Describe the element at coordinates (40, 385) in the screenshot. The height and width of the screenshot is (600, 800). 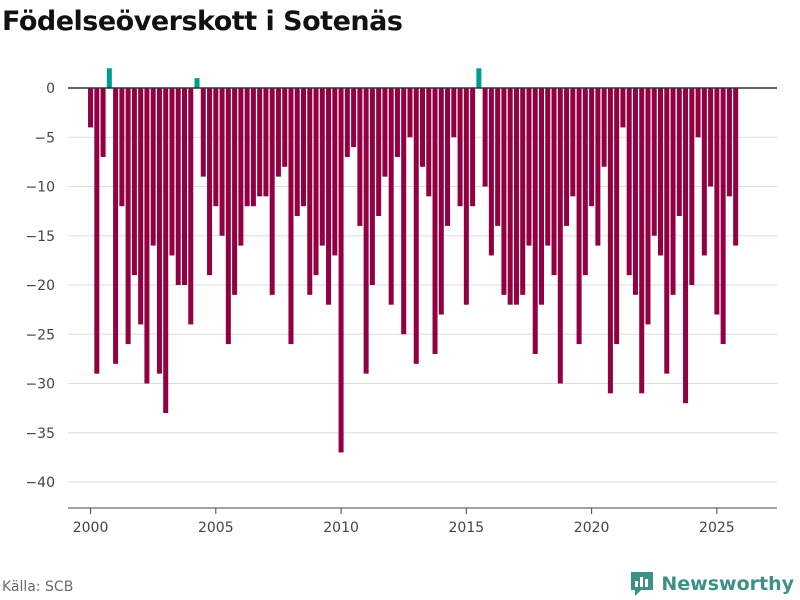
I see `y-tick-label: −30` at that location.